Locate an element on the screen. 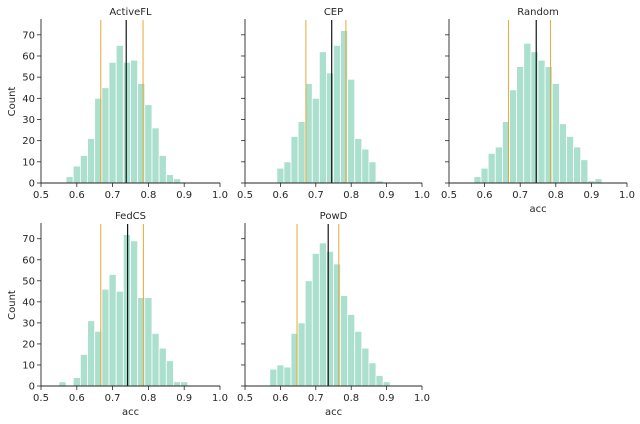  y-tick-label: 20 is located at coordinates (28, 141).